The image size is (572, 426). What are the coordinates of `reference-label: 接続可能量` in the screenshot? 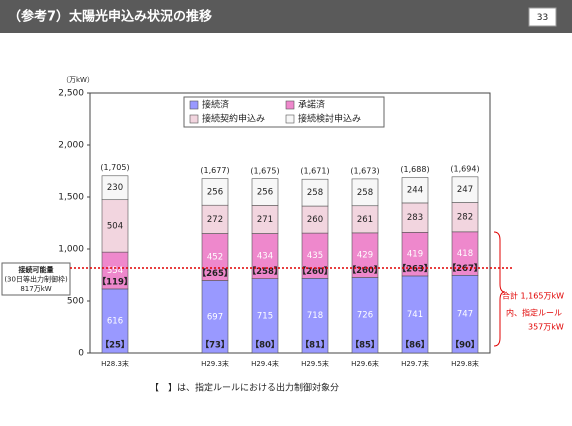 It's located at (36, 269).